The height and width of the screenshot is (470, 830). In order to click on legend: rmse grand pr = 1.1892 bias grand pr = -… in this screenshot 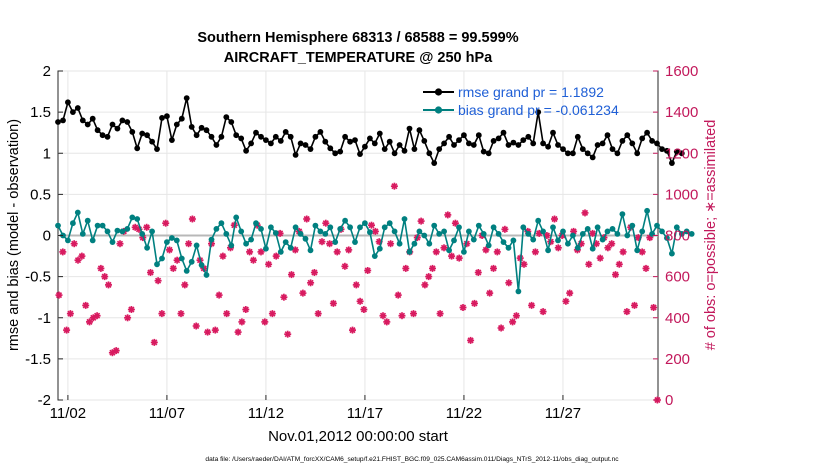, I will do `click(521, 101)`.